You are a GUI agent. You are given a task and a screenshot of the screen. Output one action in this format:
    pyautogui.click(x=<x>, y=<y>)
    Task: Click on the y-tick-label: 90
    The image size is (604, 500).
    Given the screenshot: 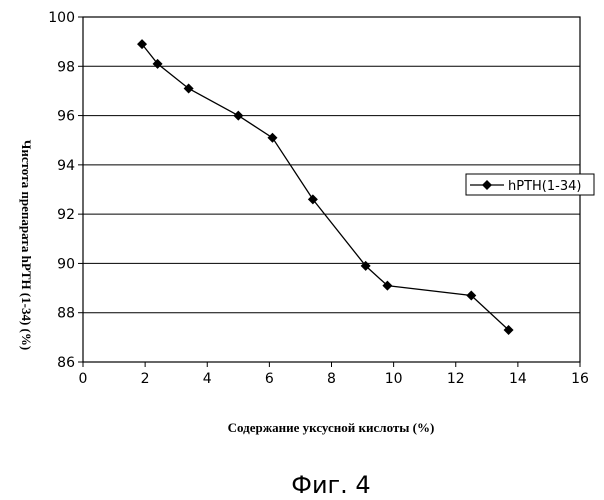 What is the action you would take?
    pyautogui.click(x=66, y=264)
    